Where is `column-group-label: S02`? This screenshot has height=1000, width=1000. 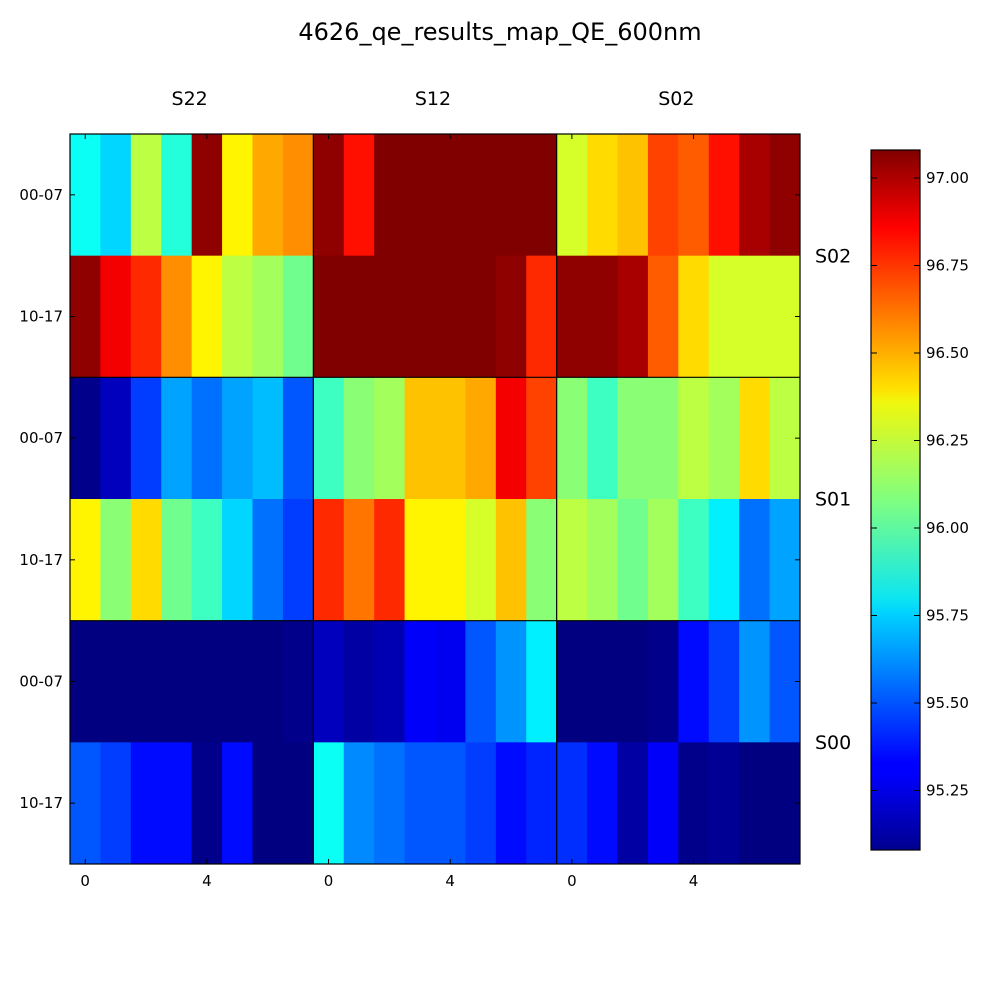 column-group-label: S02 is located at coordinates (676, 99).